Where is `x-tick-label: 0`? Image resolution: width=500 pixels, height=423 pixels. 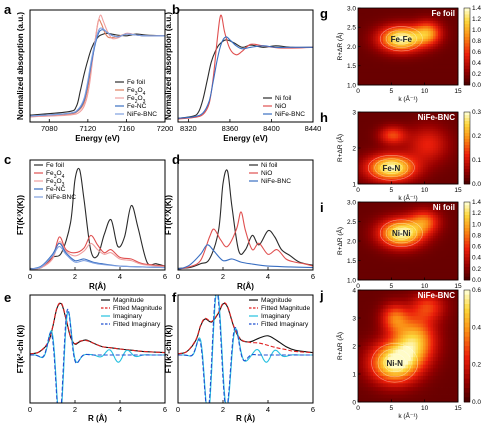 x-tick-label: 0 is located at coordinates (178, 276).